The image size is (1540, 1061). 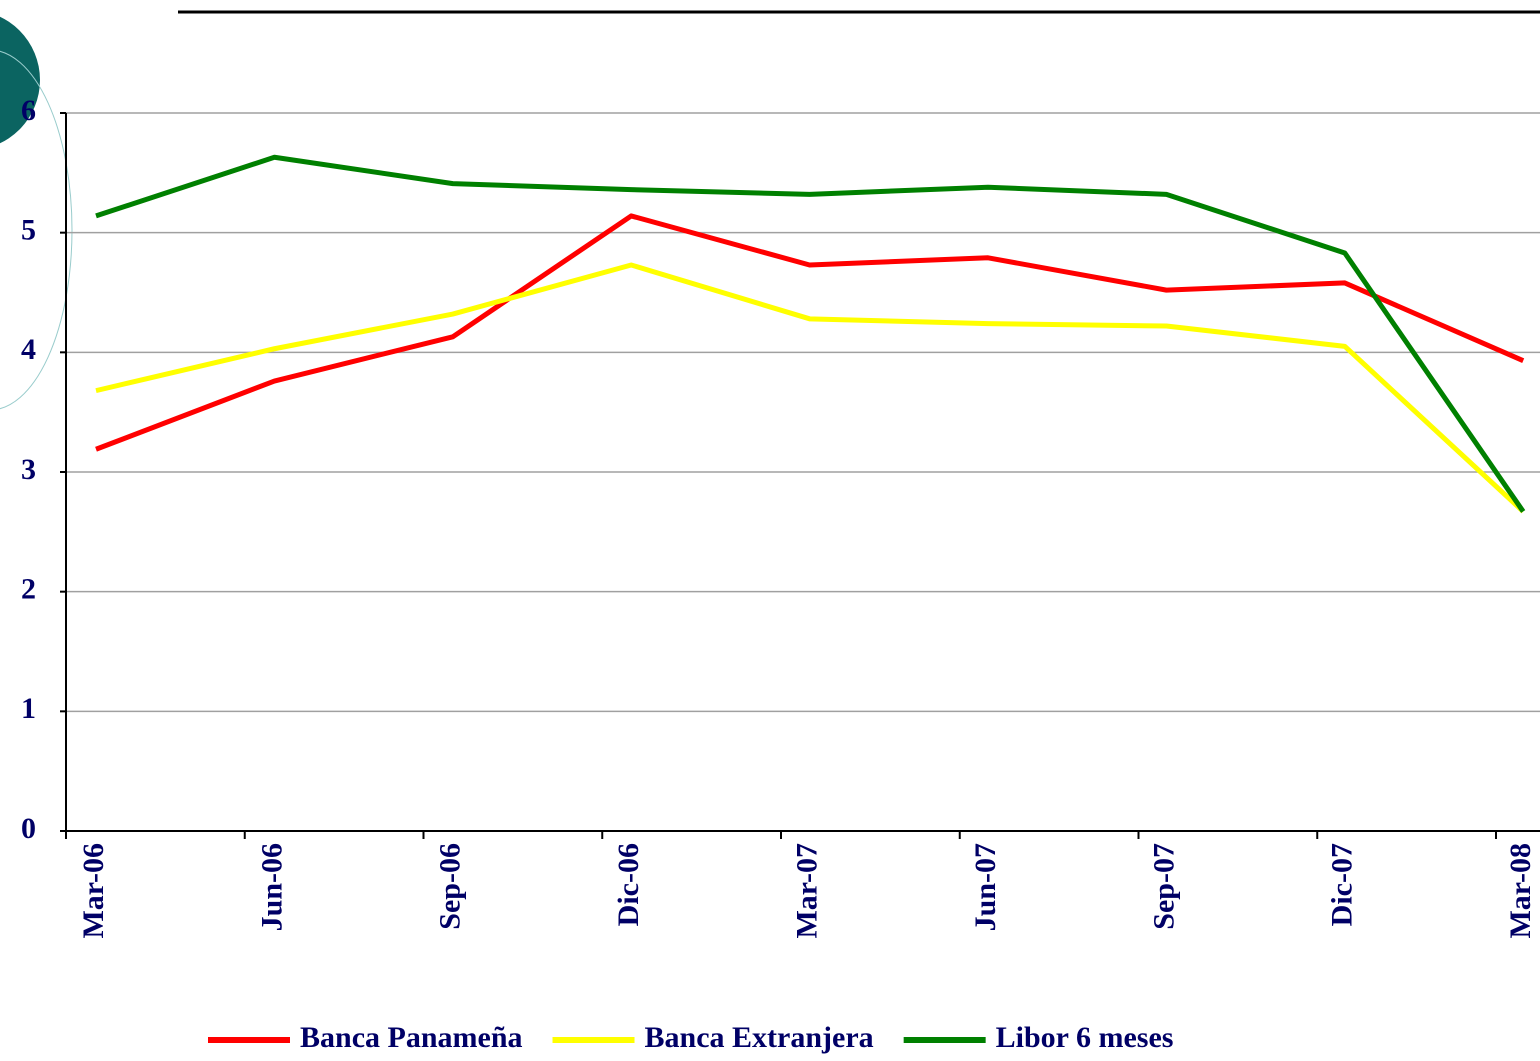 What do you see at coordinates (28, 349) in the screenshot?
I see `y-tick-label: 4` at bounding box center [28, 349].